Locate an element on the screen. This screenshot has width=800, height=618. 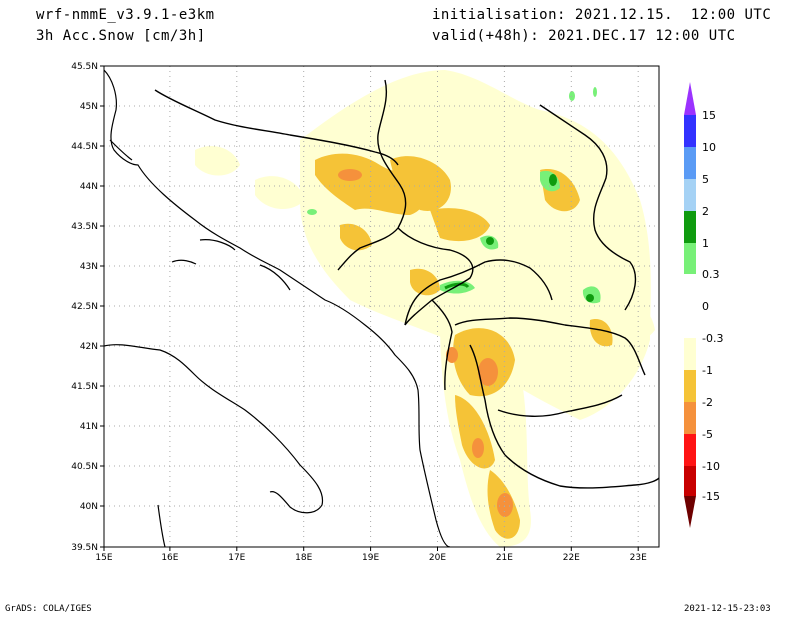
lon-label: 17E is located at coordinates (236, 558).